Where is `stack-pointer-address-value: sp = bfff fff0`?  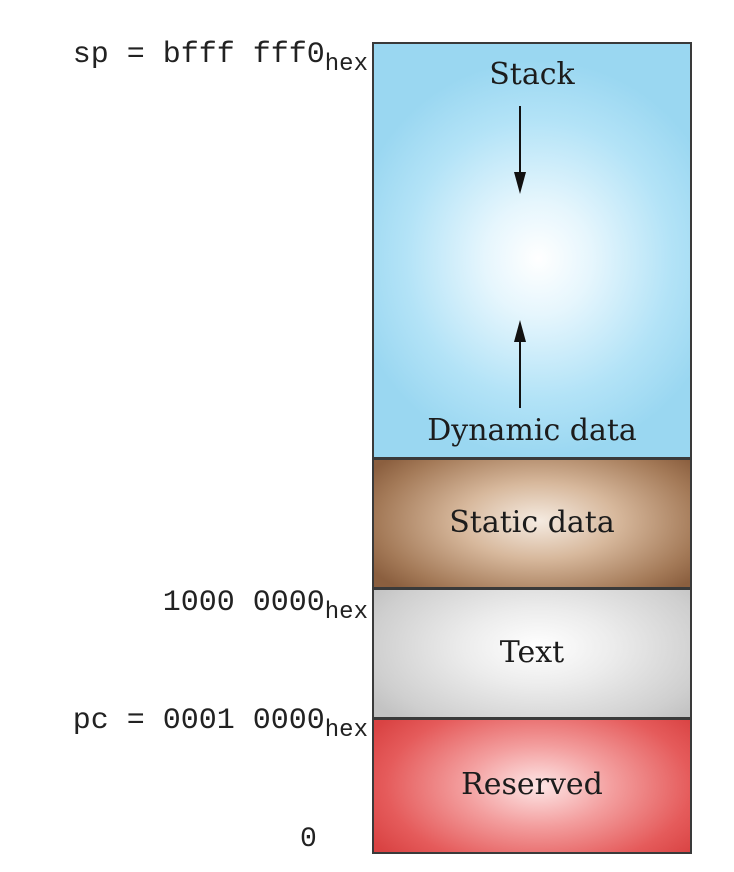 stack-pointer-address-value: sp = bfff fff0 is located at coordinates (198, 55).